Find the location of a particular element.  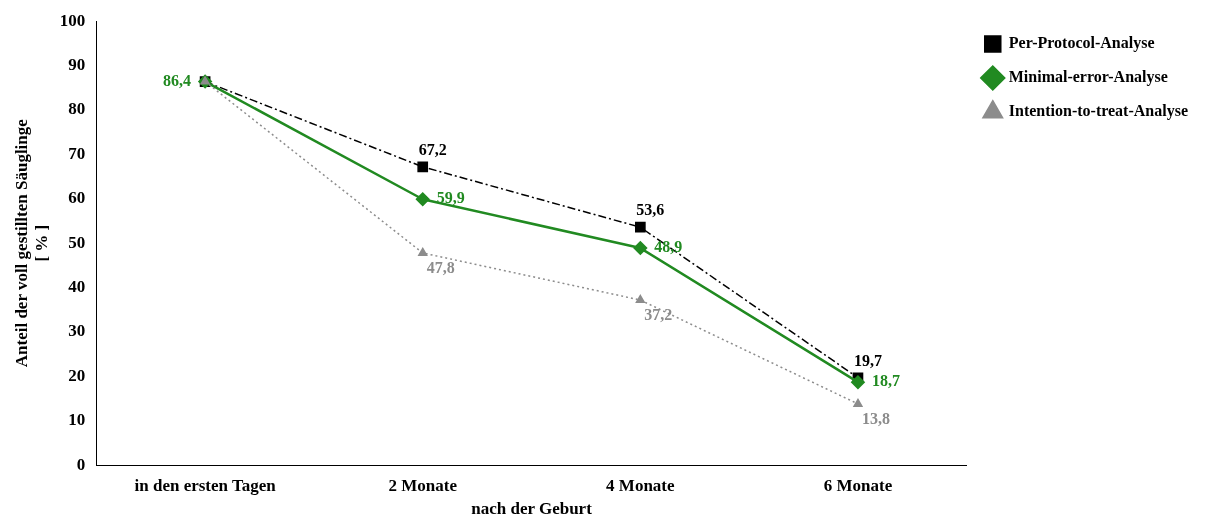

legend-label: Minimal-error-Analyse is located at coordinates (1088, 77).